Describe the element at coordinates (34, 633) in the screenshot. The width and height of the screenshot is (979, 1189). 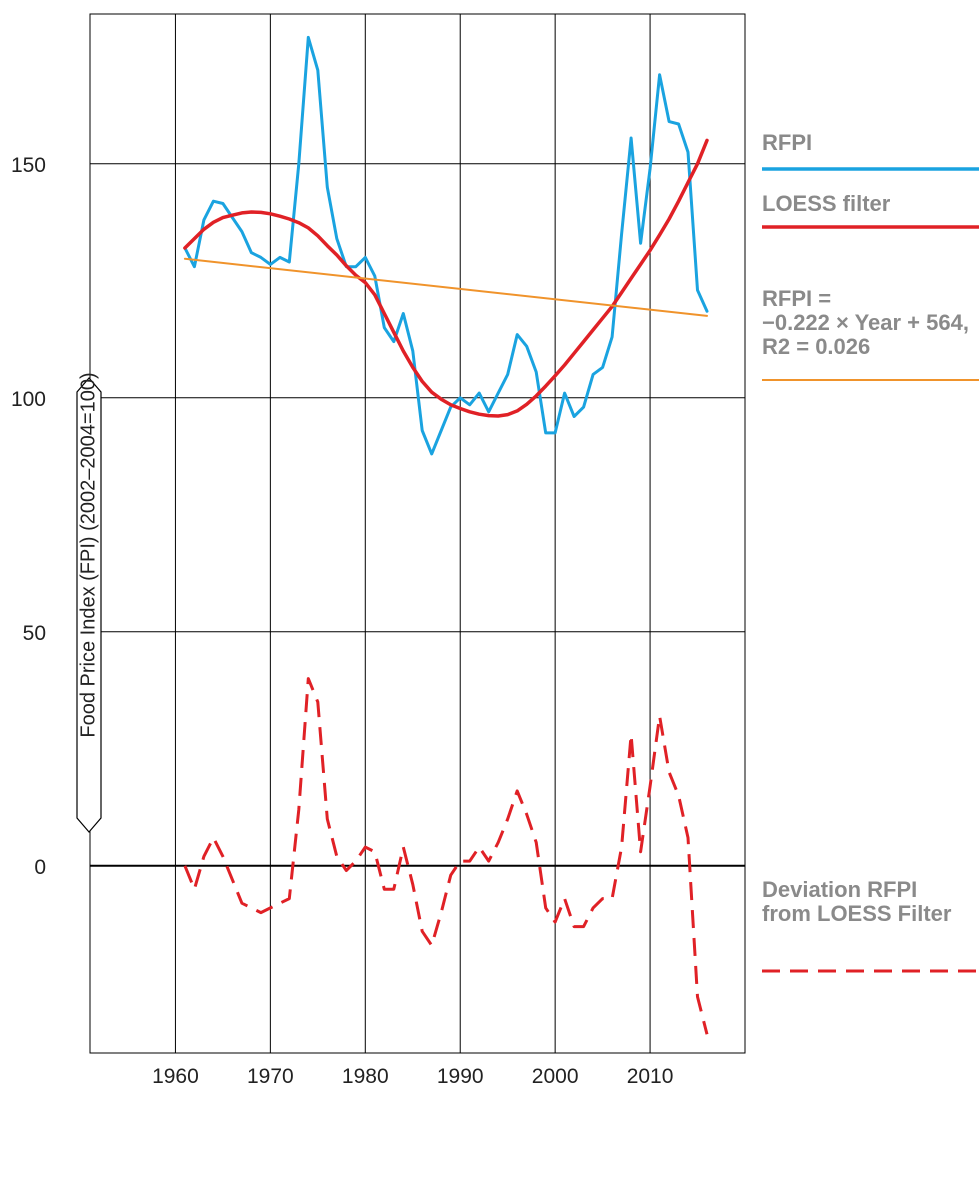
I see `y-tick-label-50: 50` at that location.